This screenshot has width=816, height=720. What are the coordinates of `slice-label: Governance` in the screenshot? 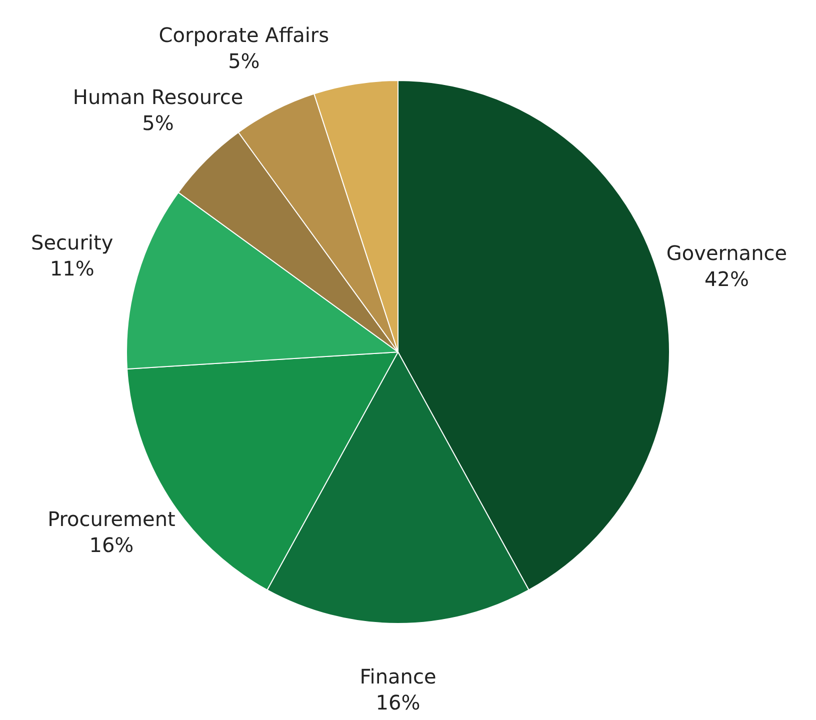 It's located at (727, 252).